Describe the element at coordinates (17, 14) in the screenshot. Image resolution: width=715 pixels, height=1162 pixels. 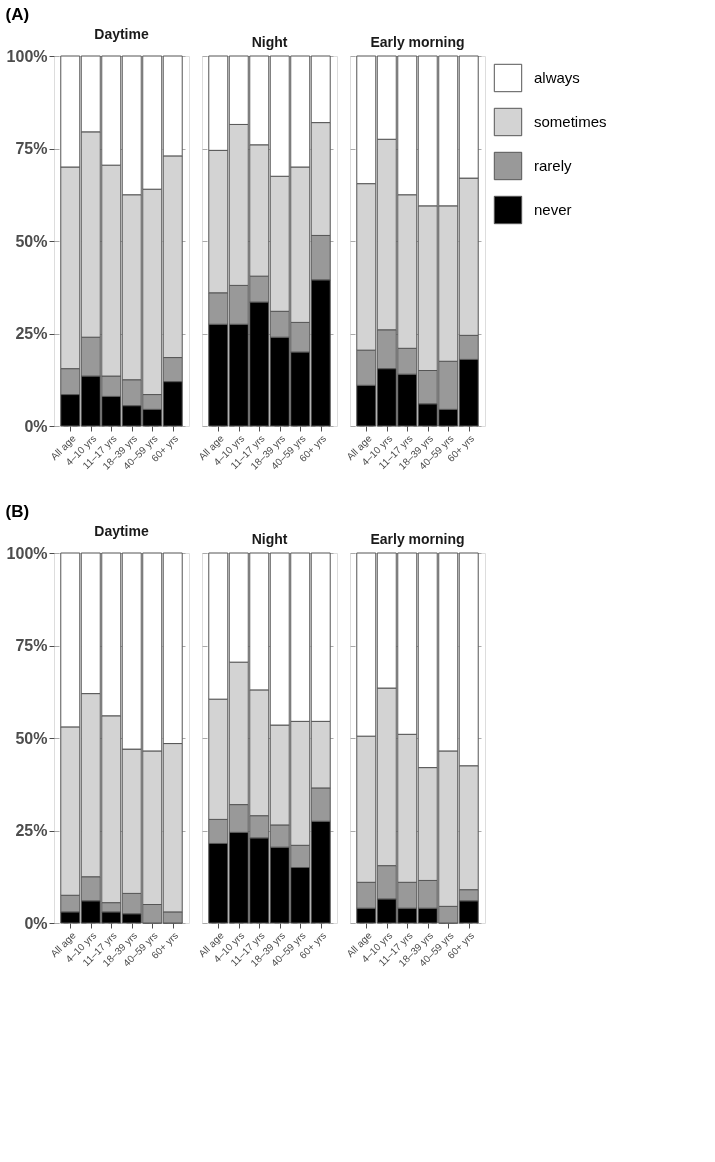
I see `text: (A)` at that location.